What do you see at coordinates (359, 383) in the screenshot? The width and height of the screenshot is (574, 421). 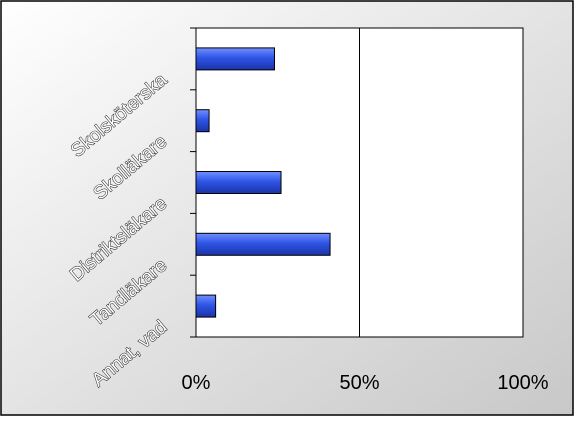 I see `x-tick-label: 50%` at bounding box center [359, 383].